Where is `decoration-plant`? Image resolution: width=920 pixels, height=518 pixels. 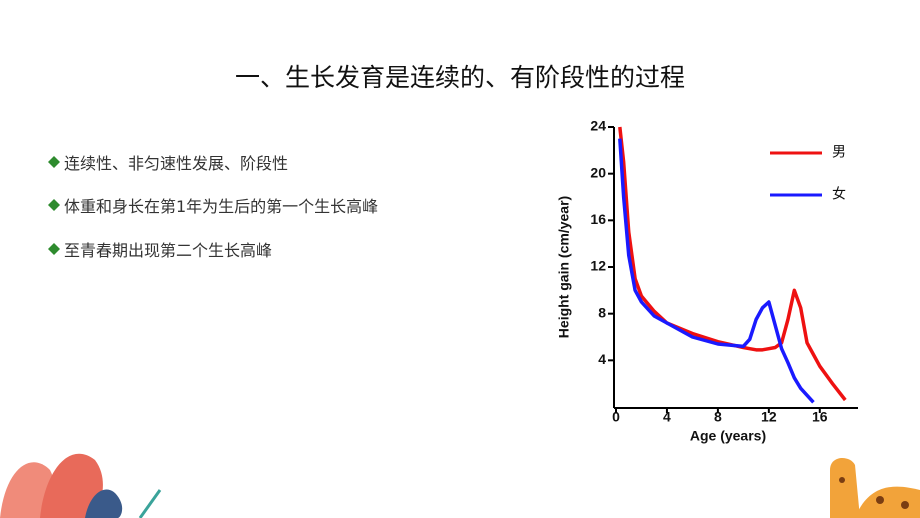 decoration-plant is located at coordinates (81, 485).